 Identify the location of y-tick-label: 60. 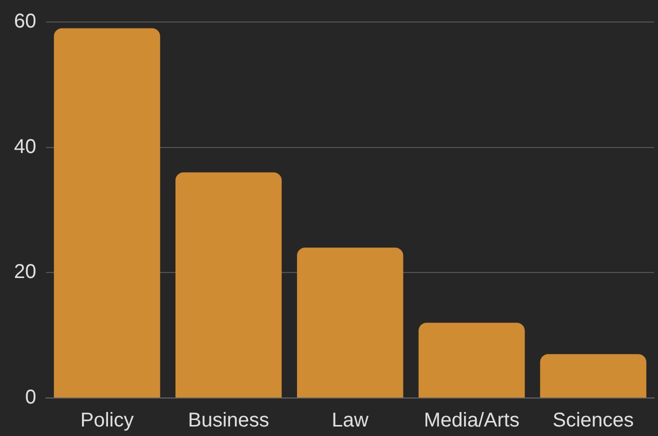
(25, 21).